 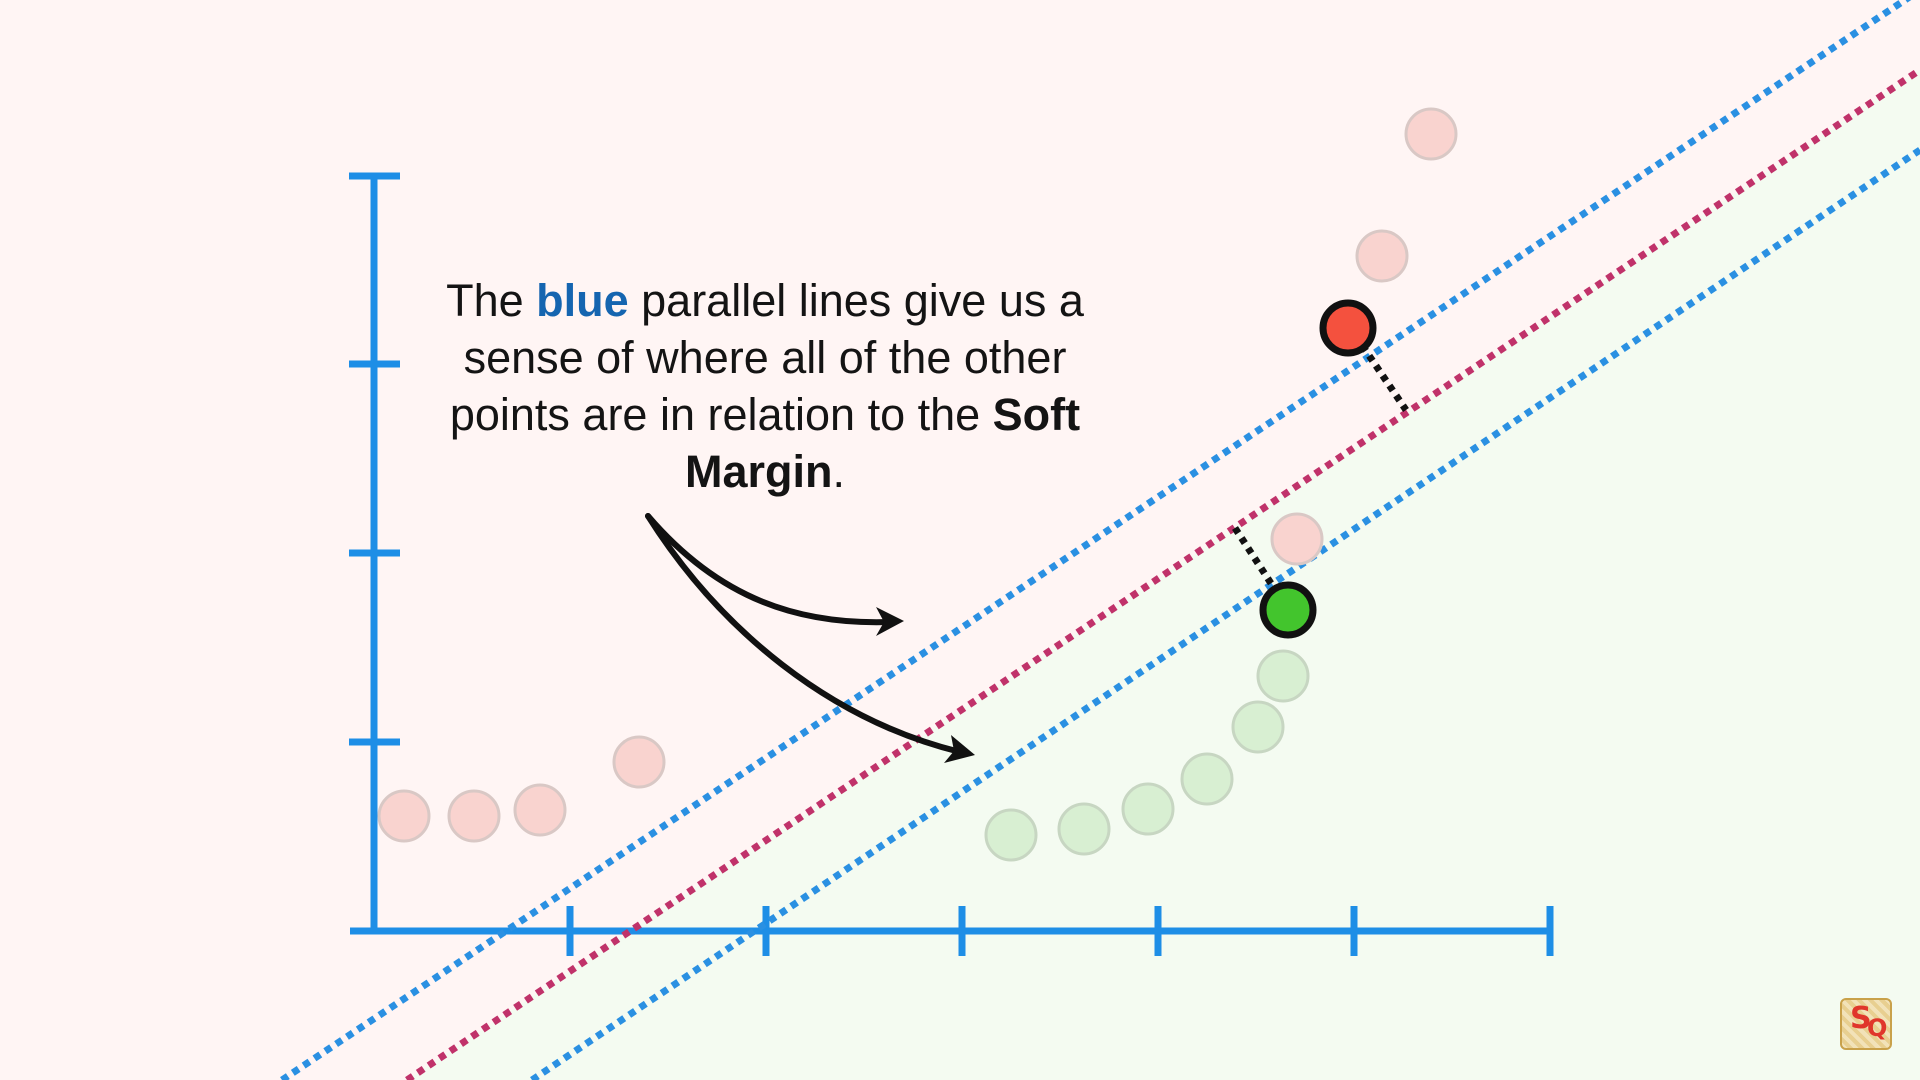 I want to click on caption-blue-word: blue, so click(x=582, y=300).